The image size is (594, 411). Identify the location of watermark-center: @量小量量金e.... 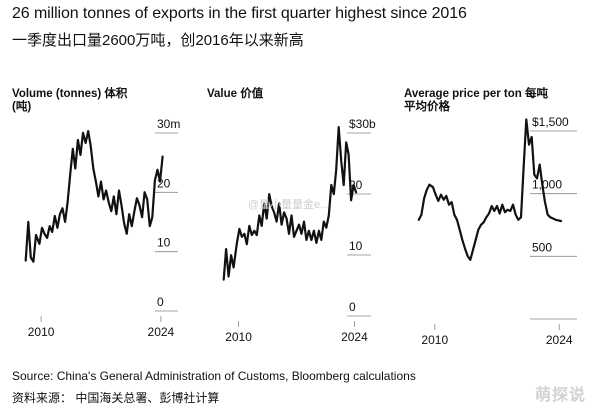
(289, 205).